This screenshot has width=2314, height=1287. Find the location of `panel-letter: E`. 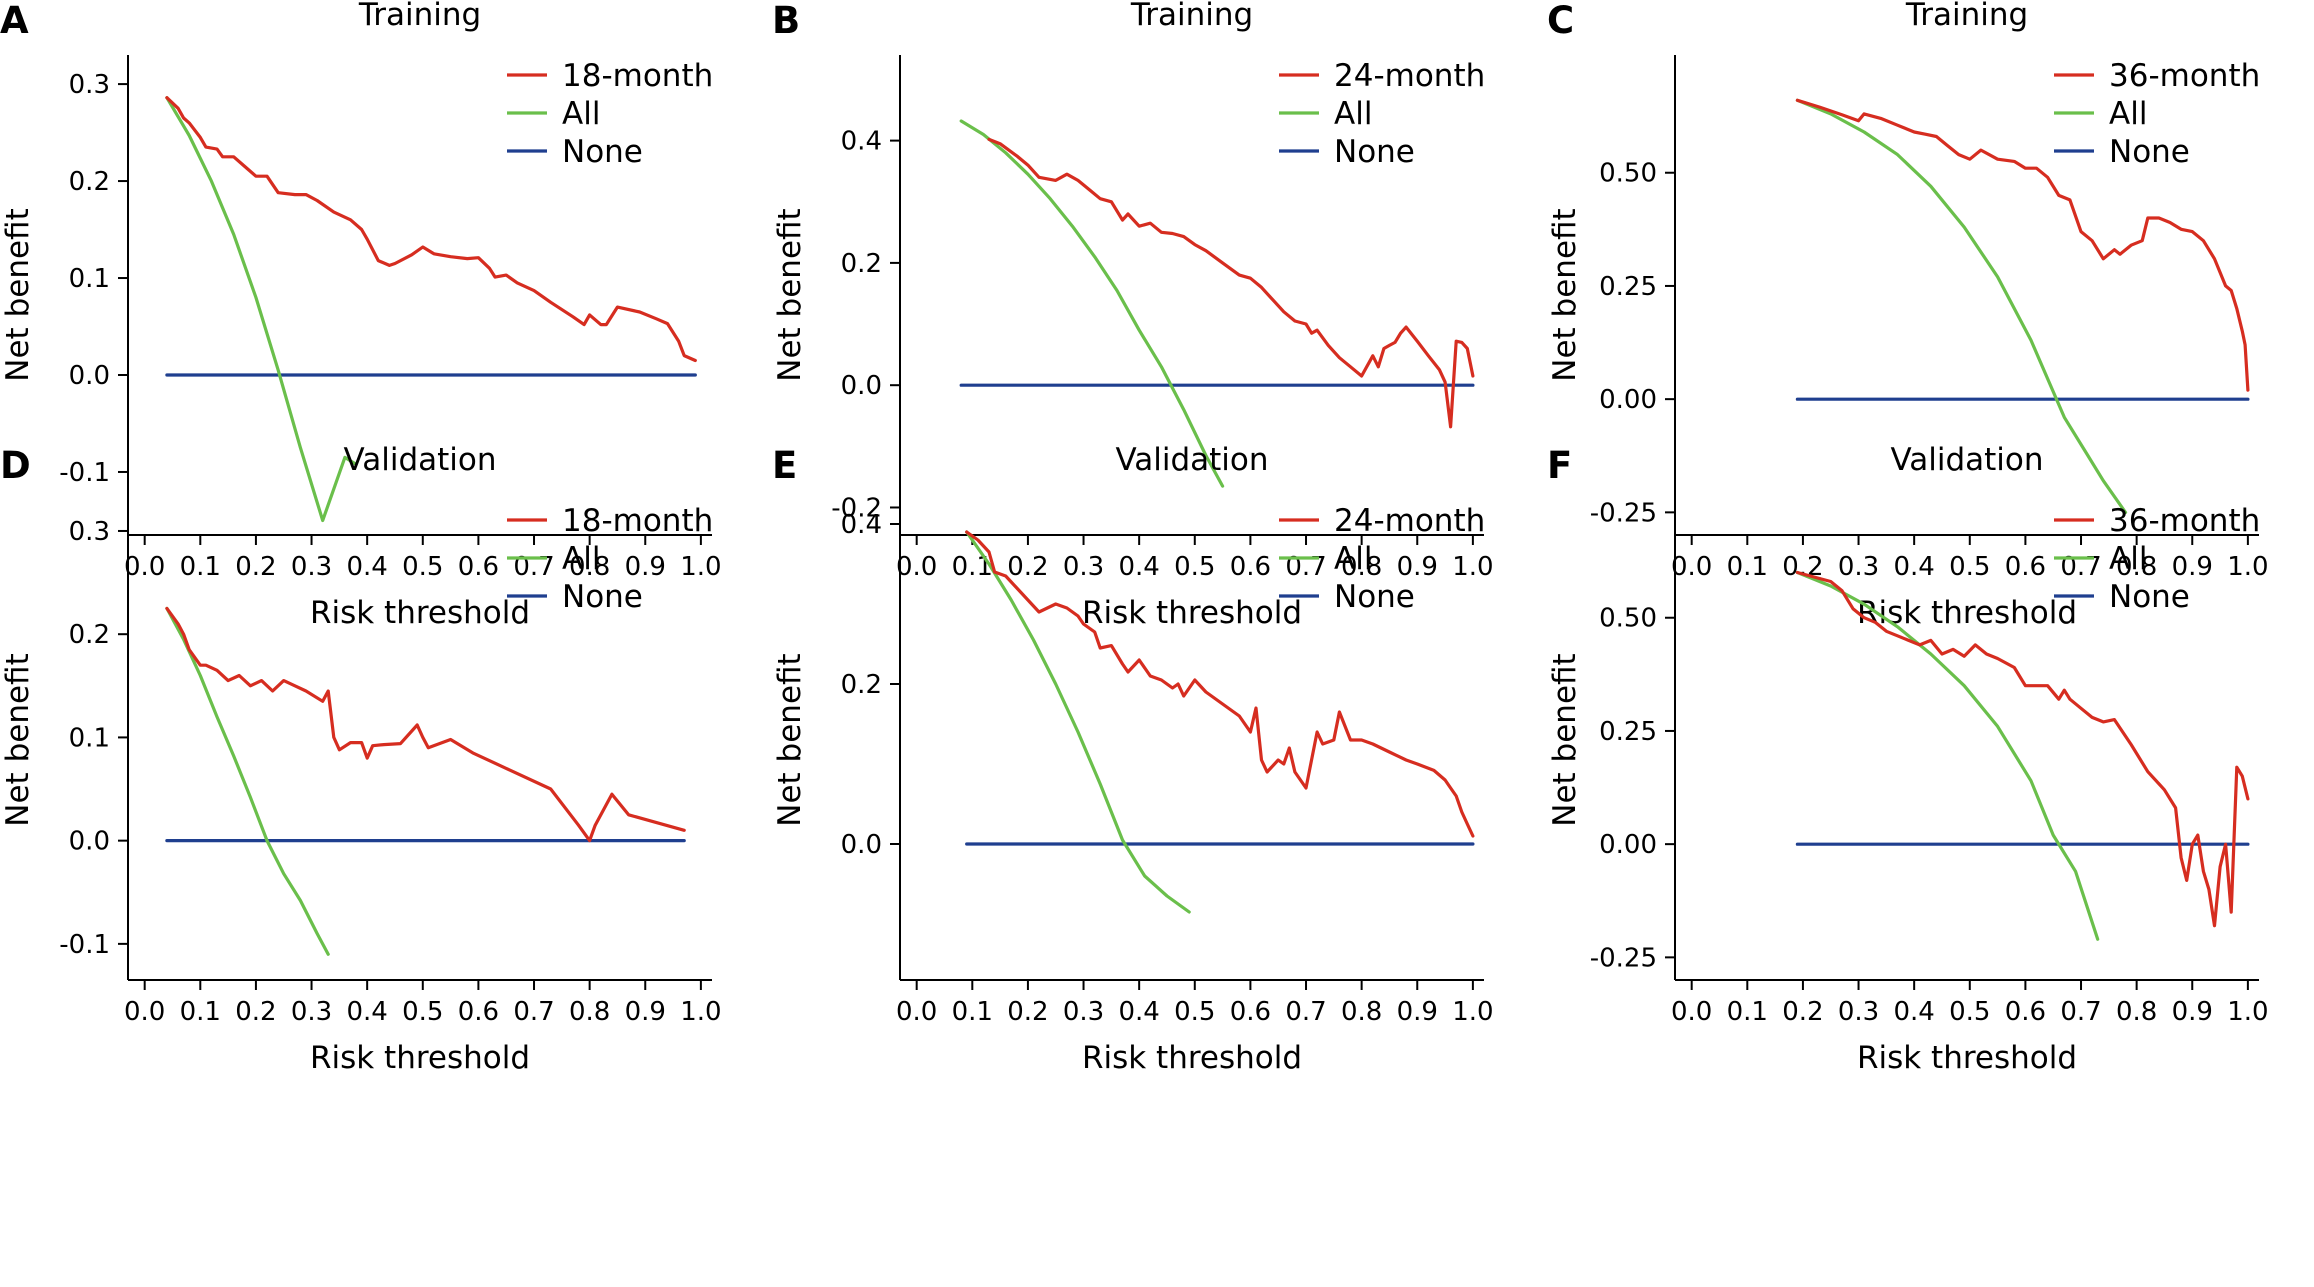

panel-letter: E is located at coordinates (784, 465).